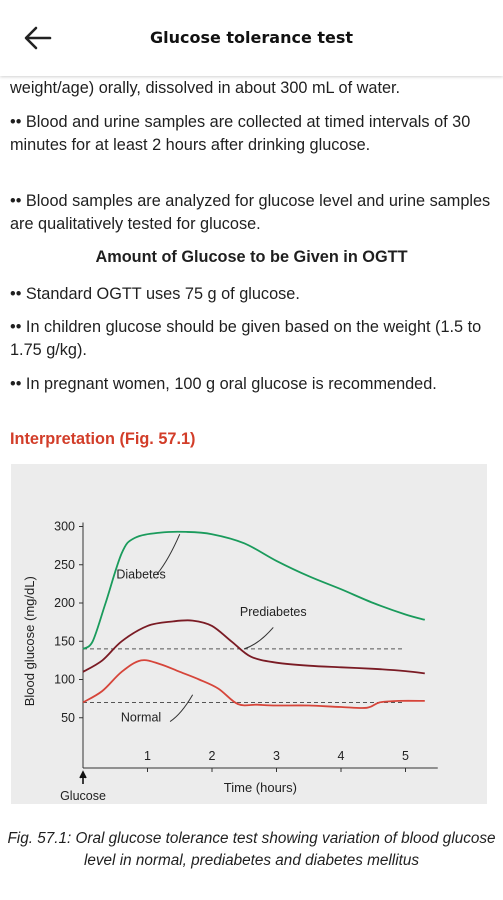 Image resolution: width=503 pixels, height=900 pixels. I want to click on y-tick-label: 150, so click(64, 641).